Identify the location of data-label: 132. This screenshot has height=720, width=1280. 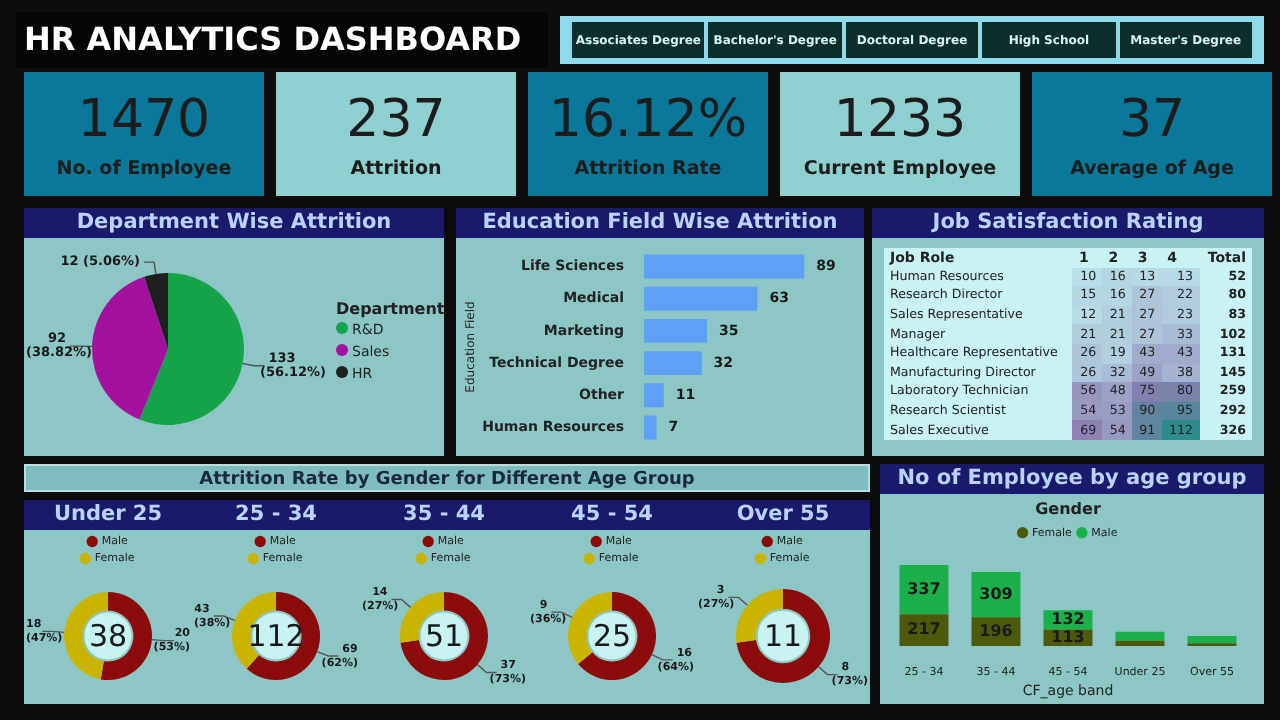
(1068, 618).